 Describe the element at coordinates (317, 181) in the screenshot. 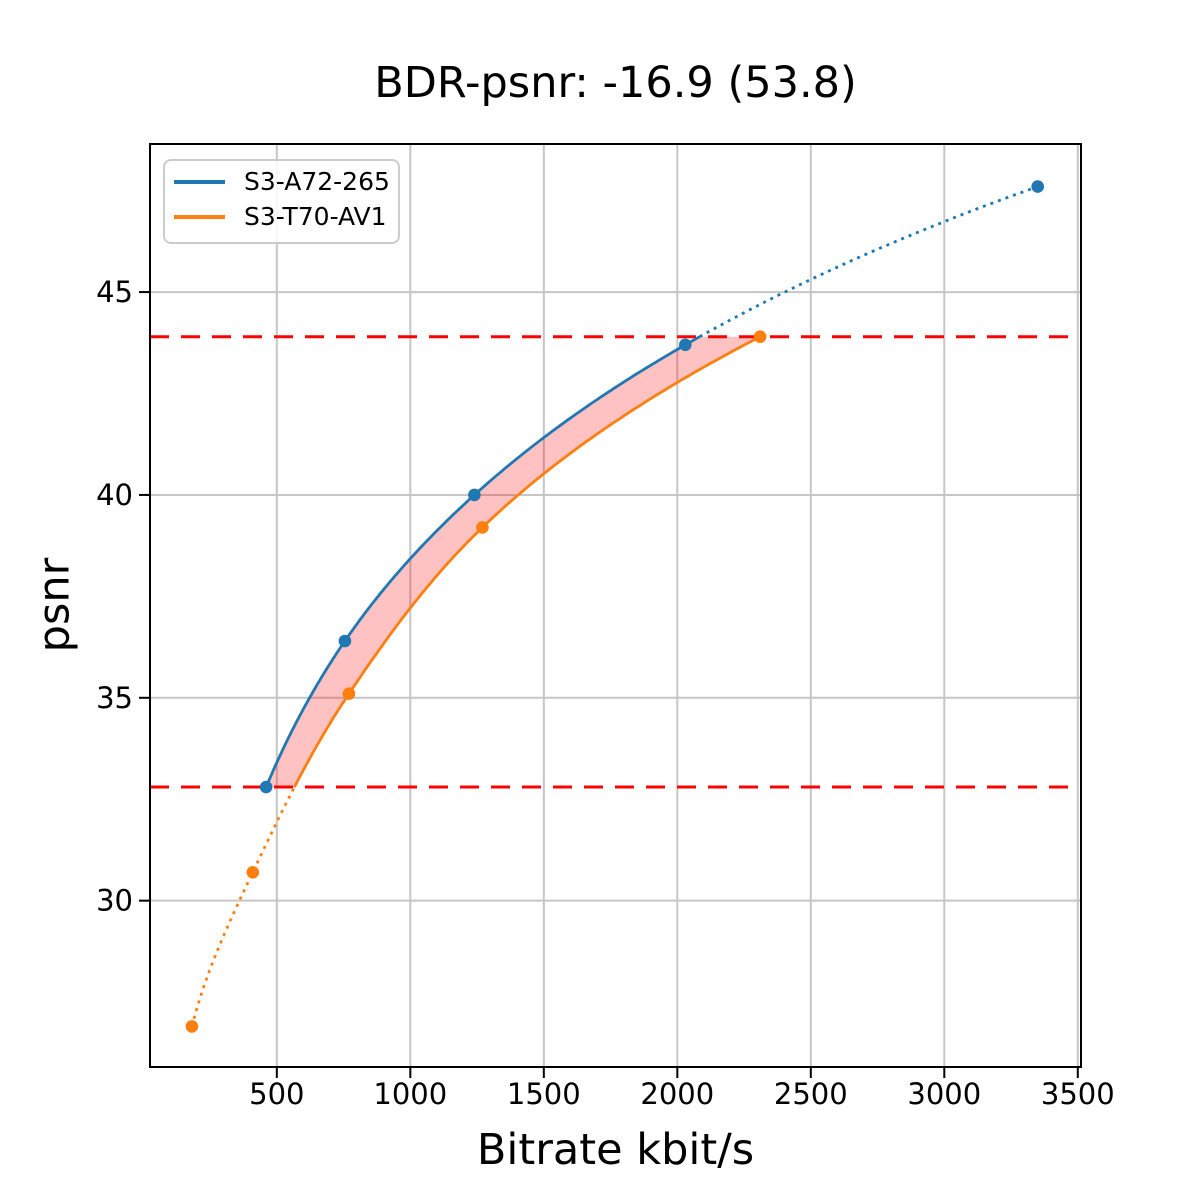

I see `legend-label: S3-A72-265` at that location.